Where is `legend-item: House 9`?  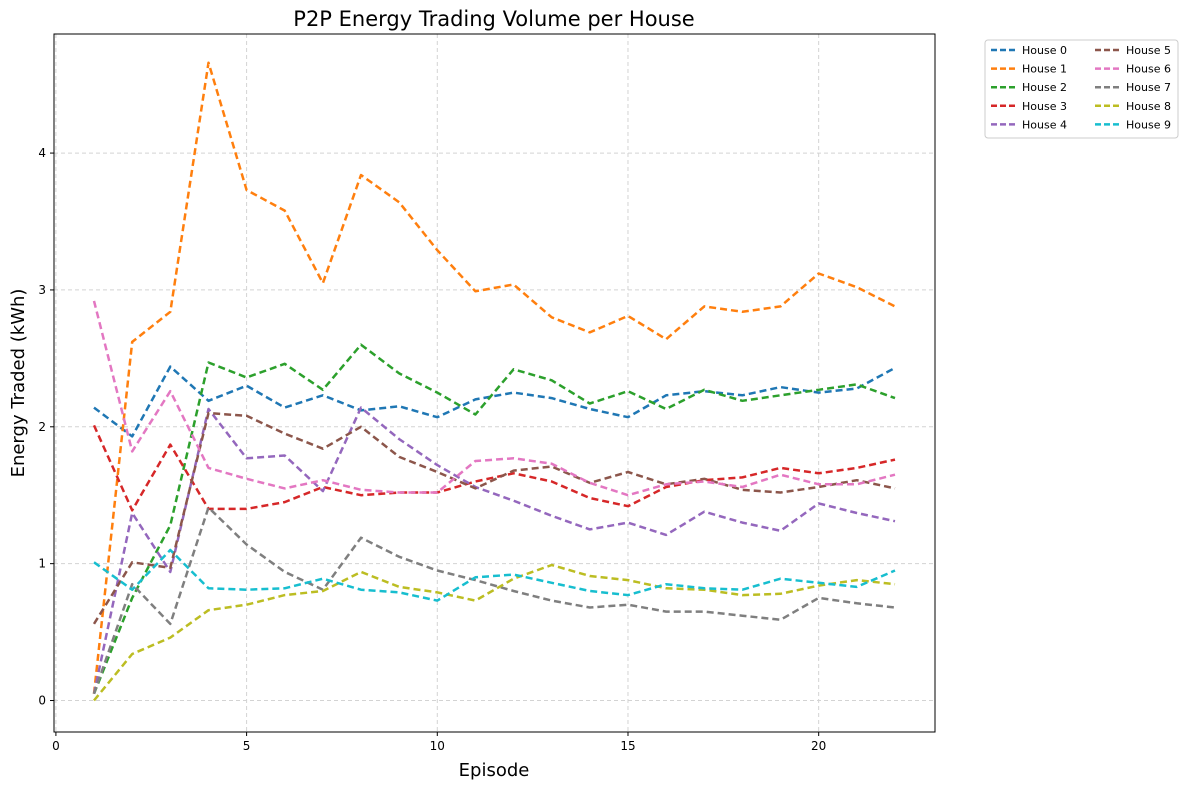 legend-item: House 9 is located at coordinates (1133, 124).